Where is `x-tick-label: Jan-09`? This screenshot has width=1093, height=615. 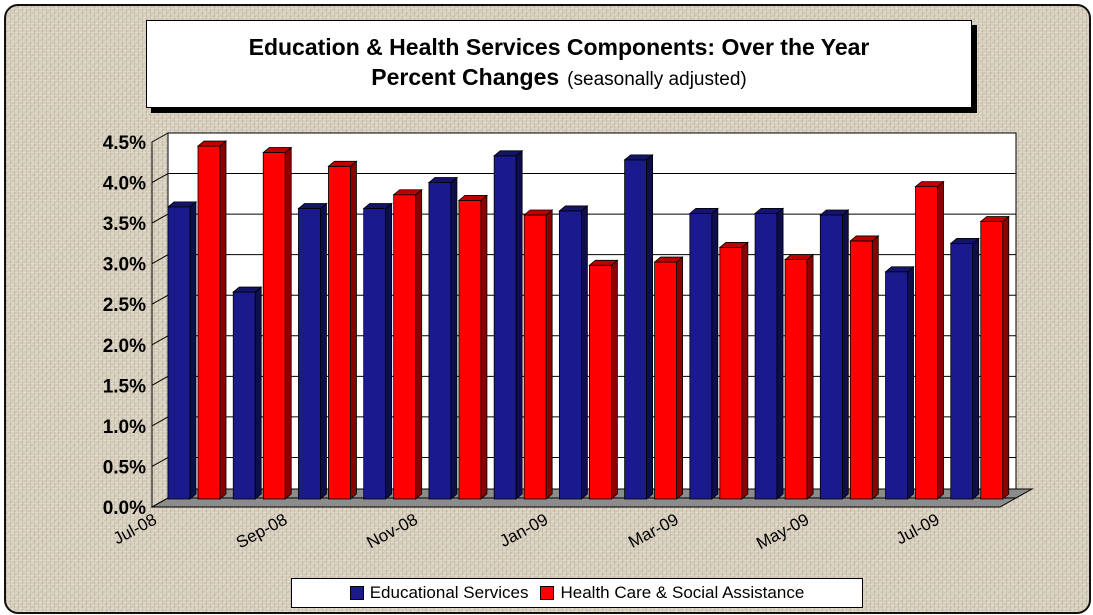
x-tick-label: Jan-09 is located at coordinates (523, 530).